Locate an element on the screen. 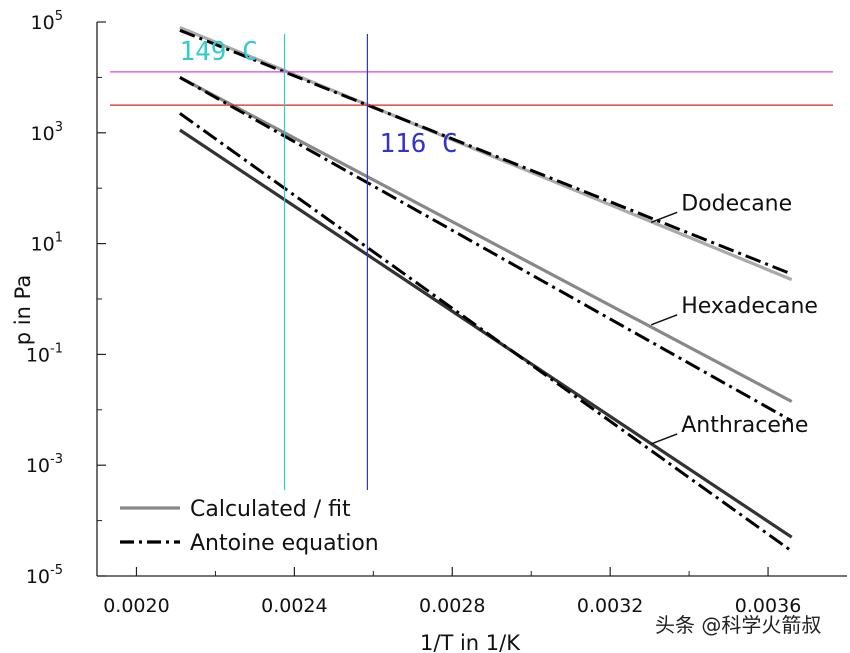 The height and width of the screenshot is (653, 850). y-axis-label: p in Pa is located at coordinates (23, 310).